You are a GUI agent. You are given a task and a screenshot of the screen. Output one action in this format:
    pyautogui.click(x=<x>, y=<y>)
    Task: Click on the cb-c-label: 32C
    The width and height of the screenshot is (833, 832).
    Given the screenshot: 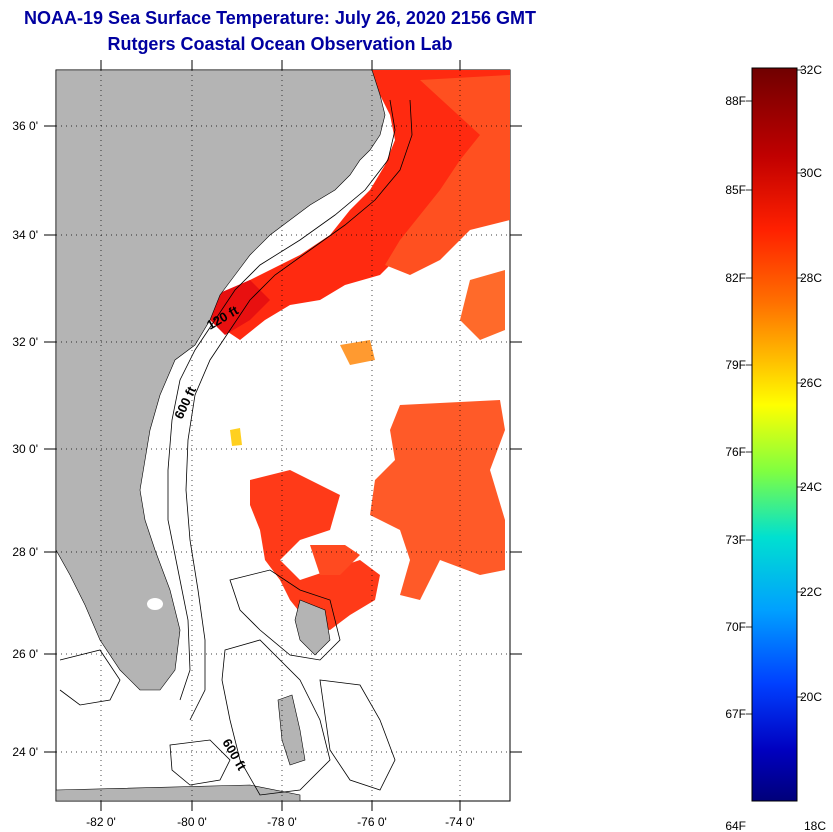 What is the action you would take?
    pyautogui.click(x=811, y=70)
    